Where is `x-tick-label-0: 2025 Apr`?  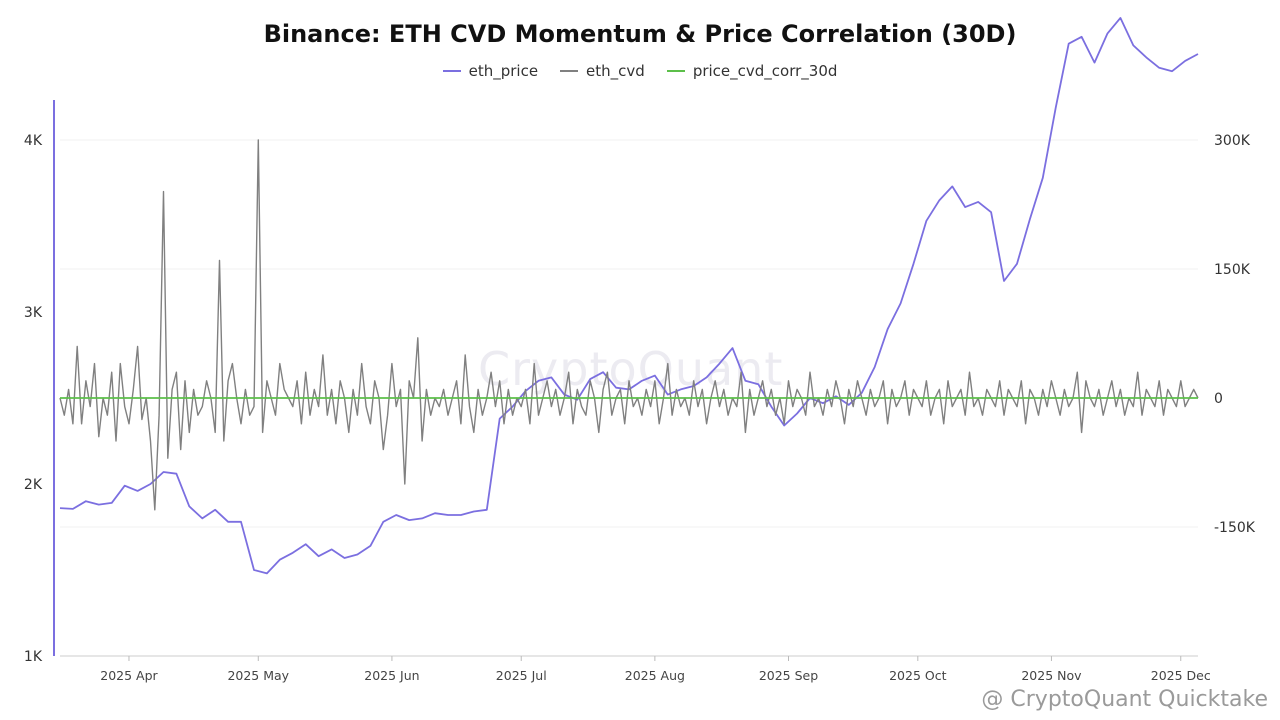 x-tick-label-0: 2025 Apr is located at coordinates (129, 675).